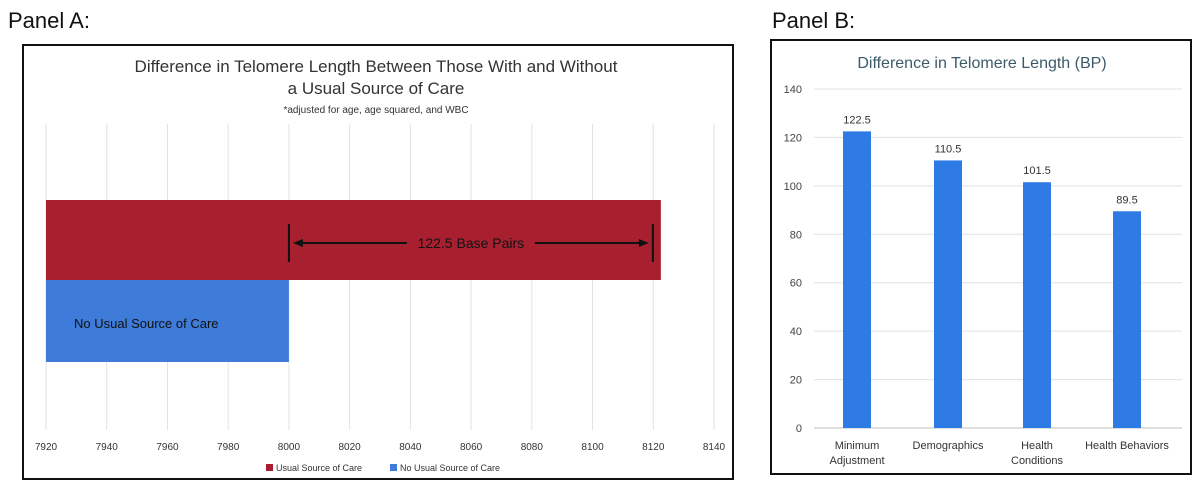 The image size is (1200, 488). I want to click on data-label: 101.5, so click(1037, 171).